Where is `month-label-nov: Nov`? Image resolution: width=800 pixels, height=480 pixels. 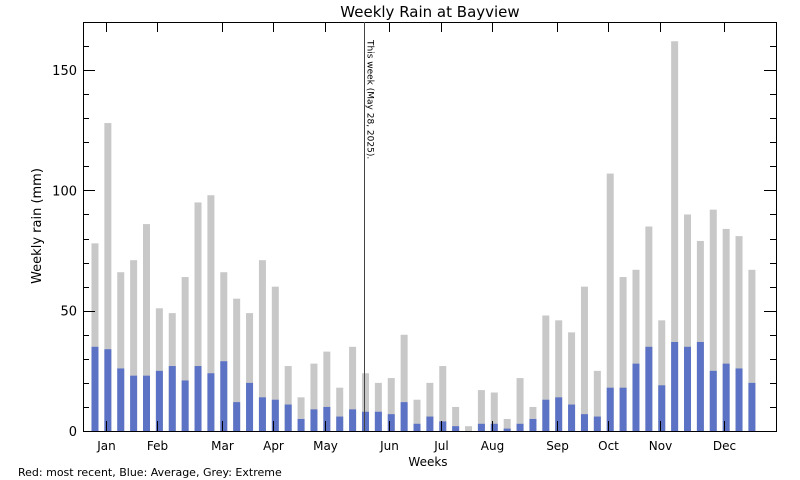 month-label-nov: Nov is located at coordinates (660, 446).